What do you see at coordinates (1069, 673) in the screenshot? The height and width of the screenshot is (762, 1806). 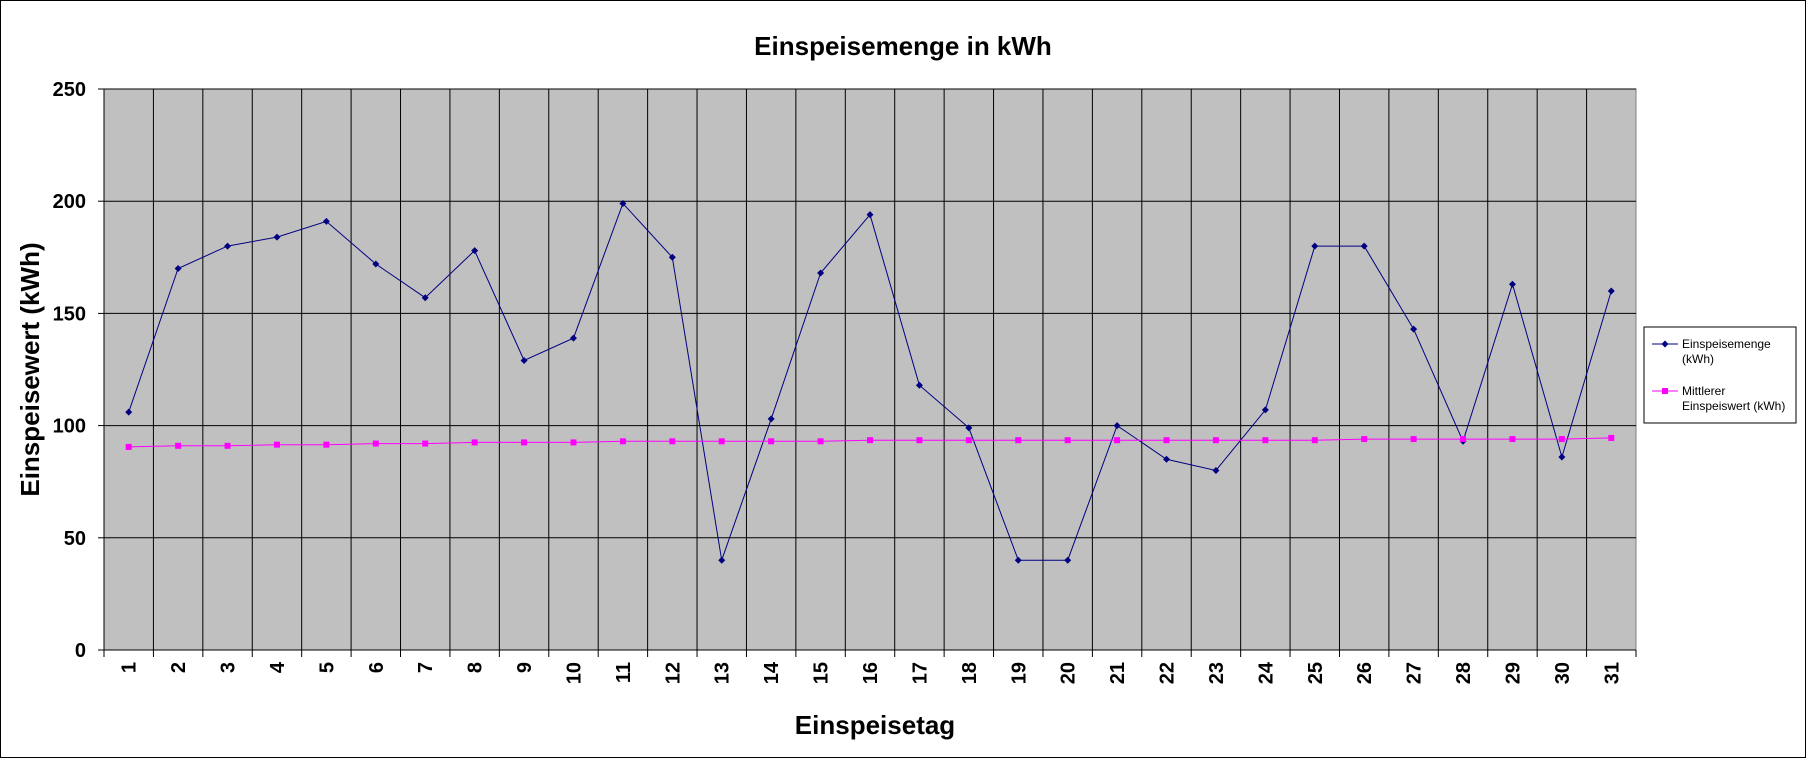 I see `x-tick-label: 20` at bounding box center [1069, 673].